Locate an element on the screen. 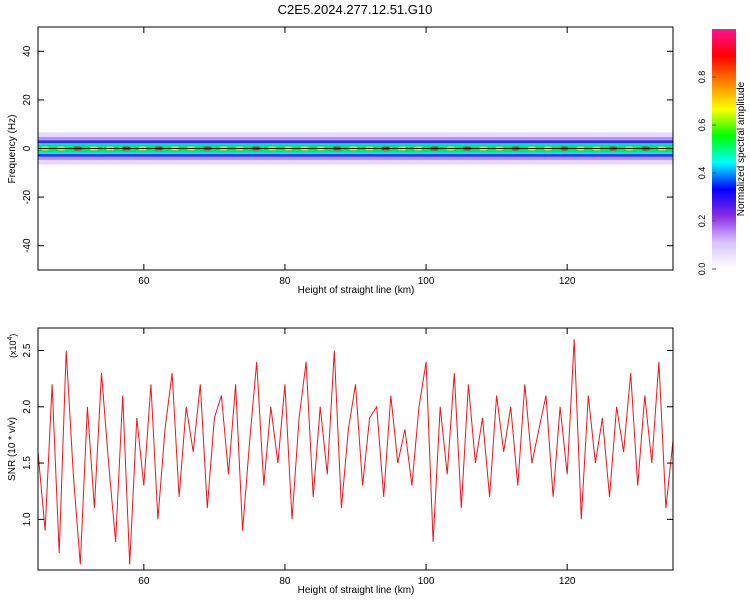  colorbar-tick-label: 0.0 is located at coordinates (702, 269).